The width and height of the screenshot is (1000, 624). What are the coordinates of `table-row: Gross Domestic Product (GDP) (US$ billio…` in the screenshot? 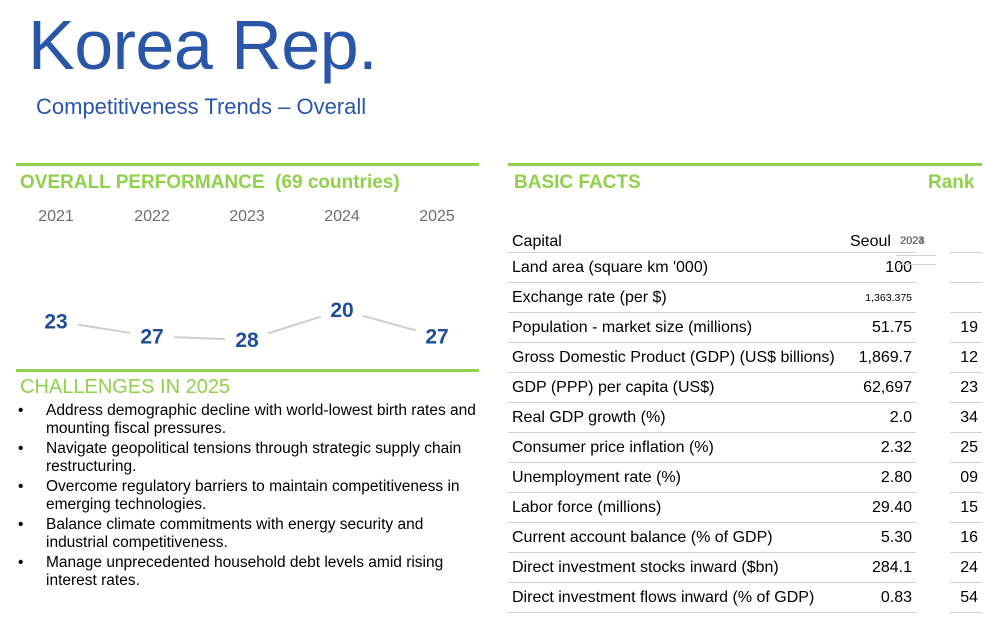 It's located at (745, 304).